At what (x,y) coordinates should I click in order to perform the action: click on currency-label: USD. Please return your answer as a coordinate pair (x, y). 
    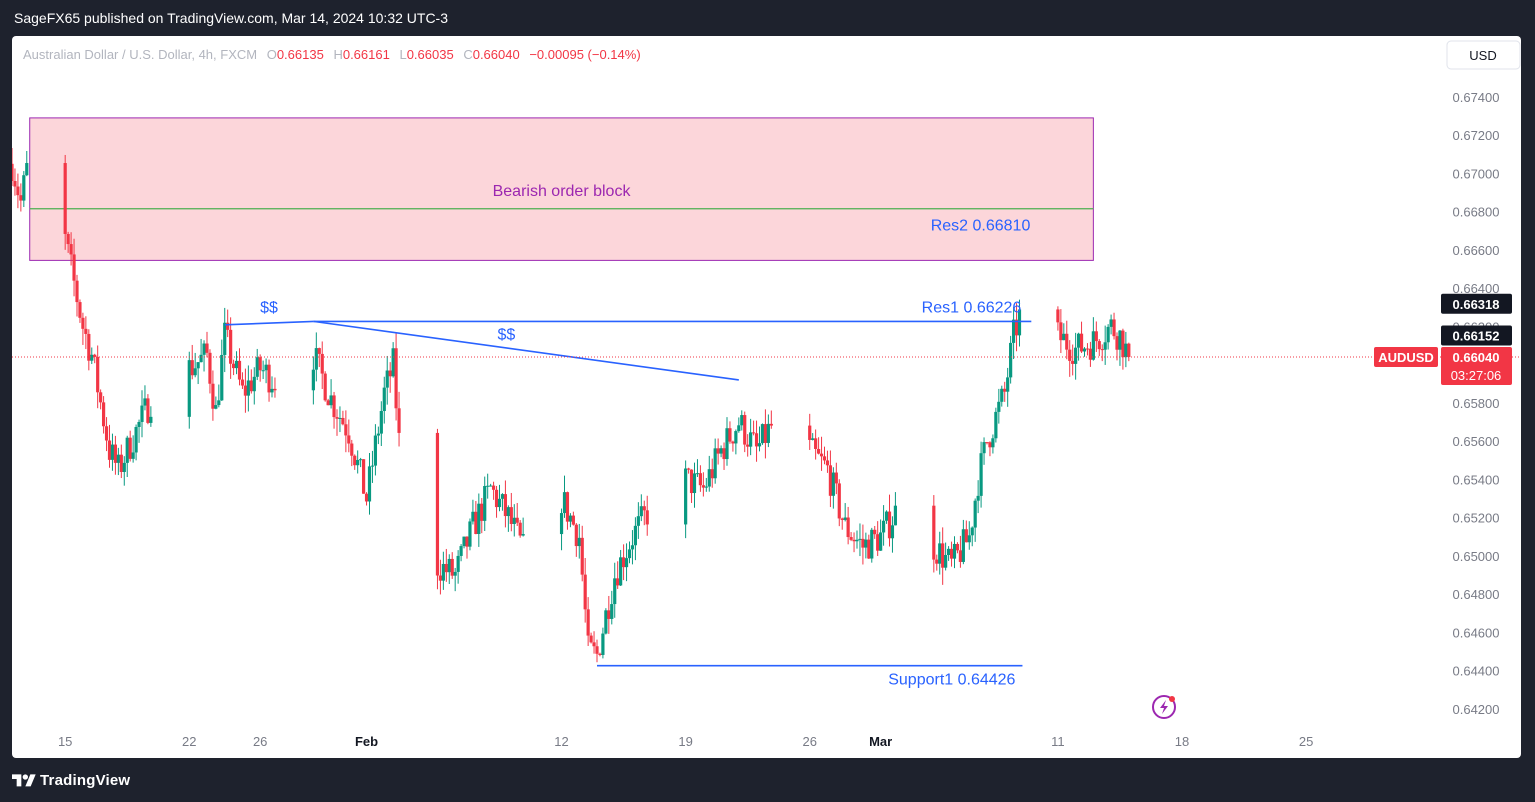
    Looking at the image, I should click on (1482, 55).